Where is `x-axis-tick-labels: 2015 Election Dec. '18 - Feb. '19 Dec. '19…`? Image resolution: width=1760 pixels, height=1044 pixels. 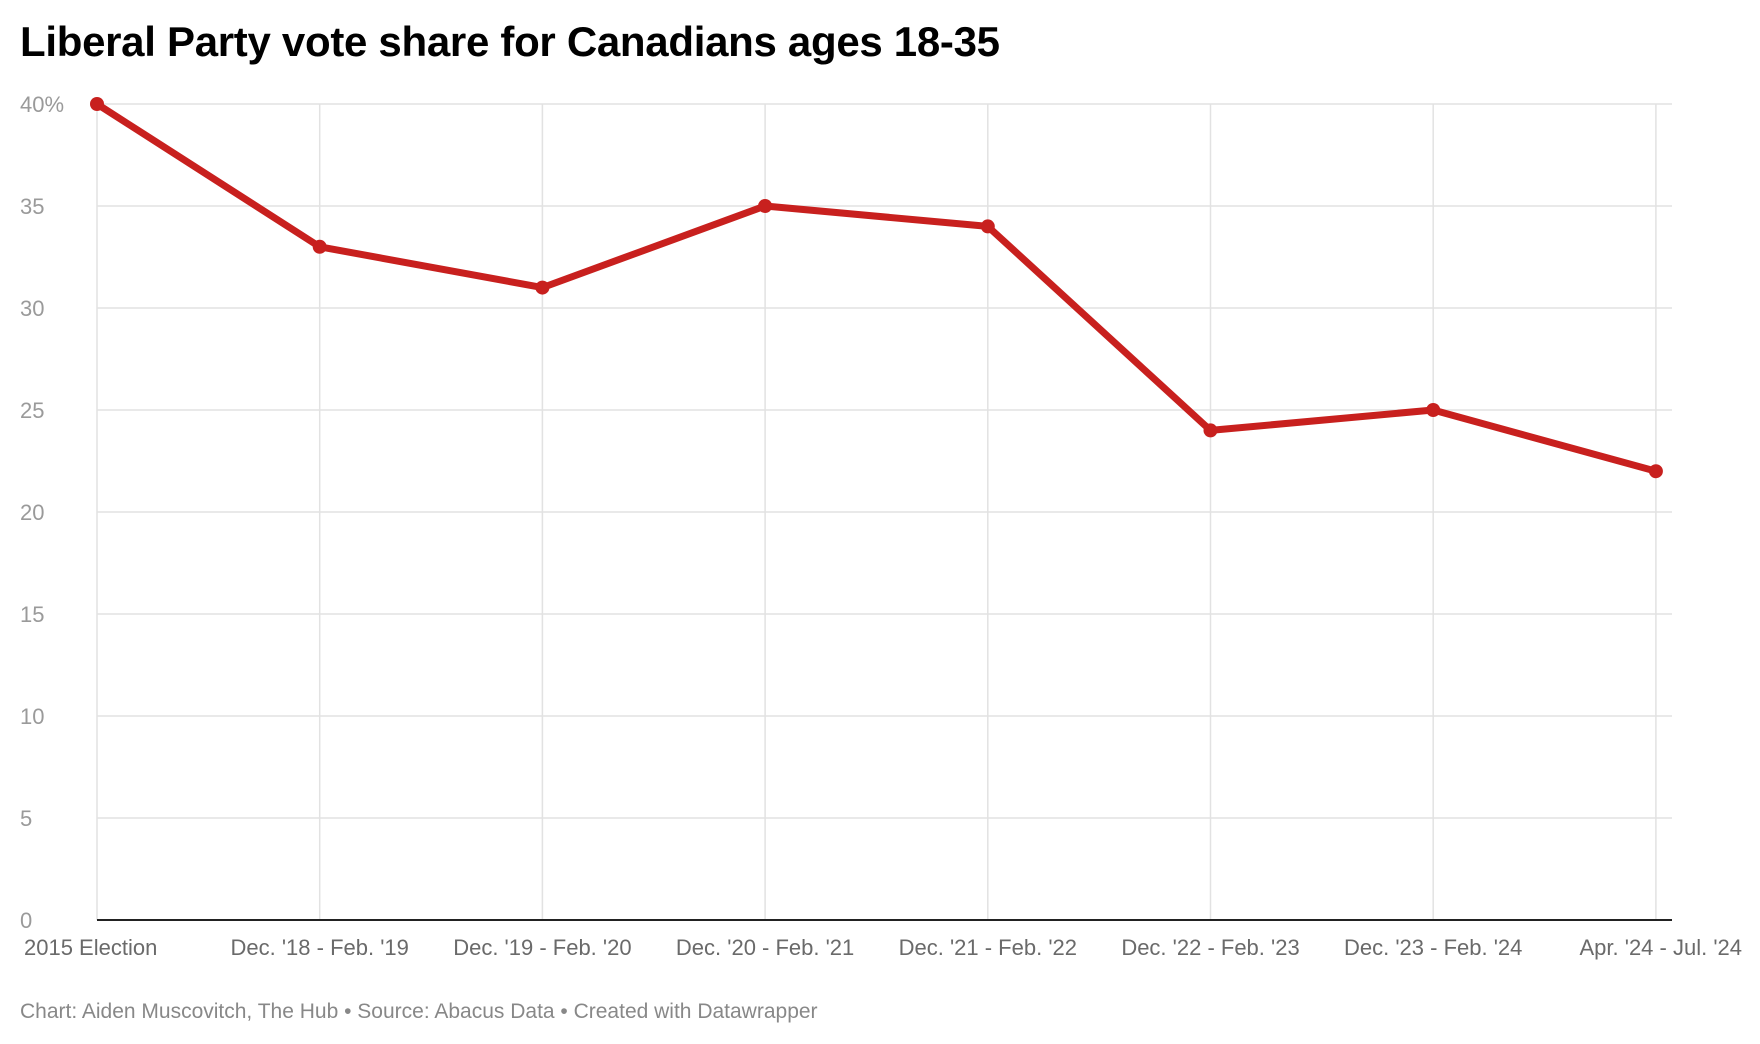
x-axis-tick-labels: 2015 Election Dec. '18 - Feb. '19 Dec. '19… is located at coordinates (883, 947).